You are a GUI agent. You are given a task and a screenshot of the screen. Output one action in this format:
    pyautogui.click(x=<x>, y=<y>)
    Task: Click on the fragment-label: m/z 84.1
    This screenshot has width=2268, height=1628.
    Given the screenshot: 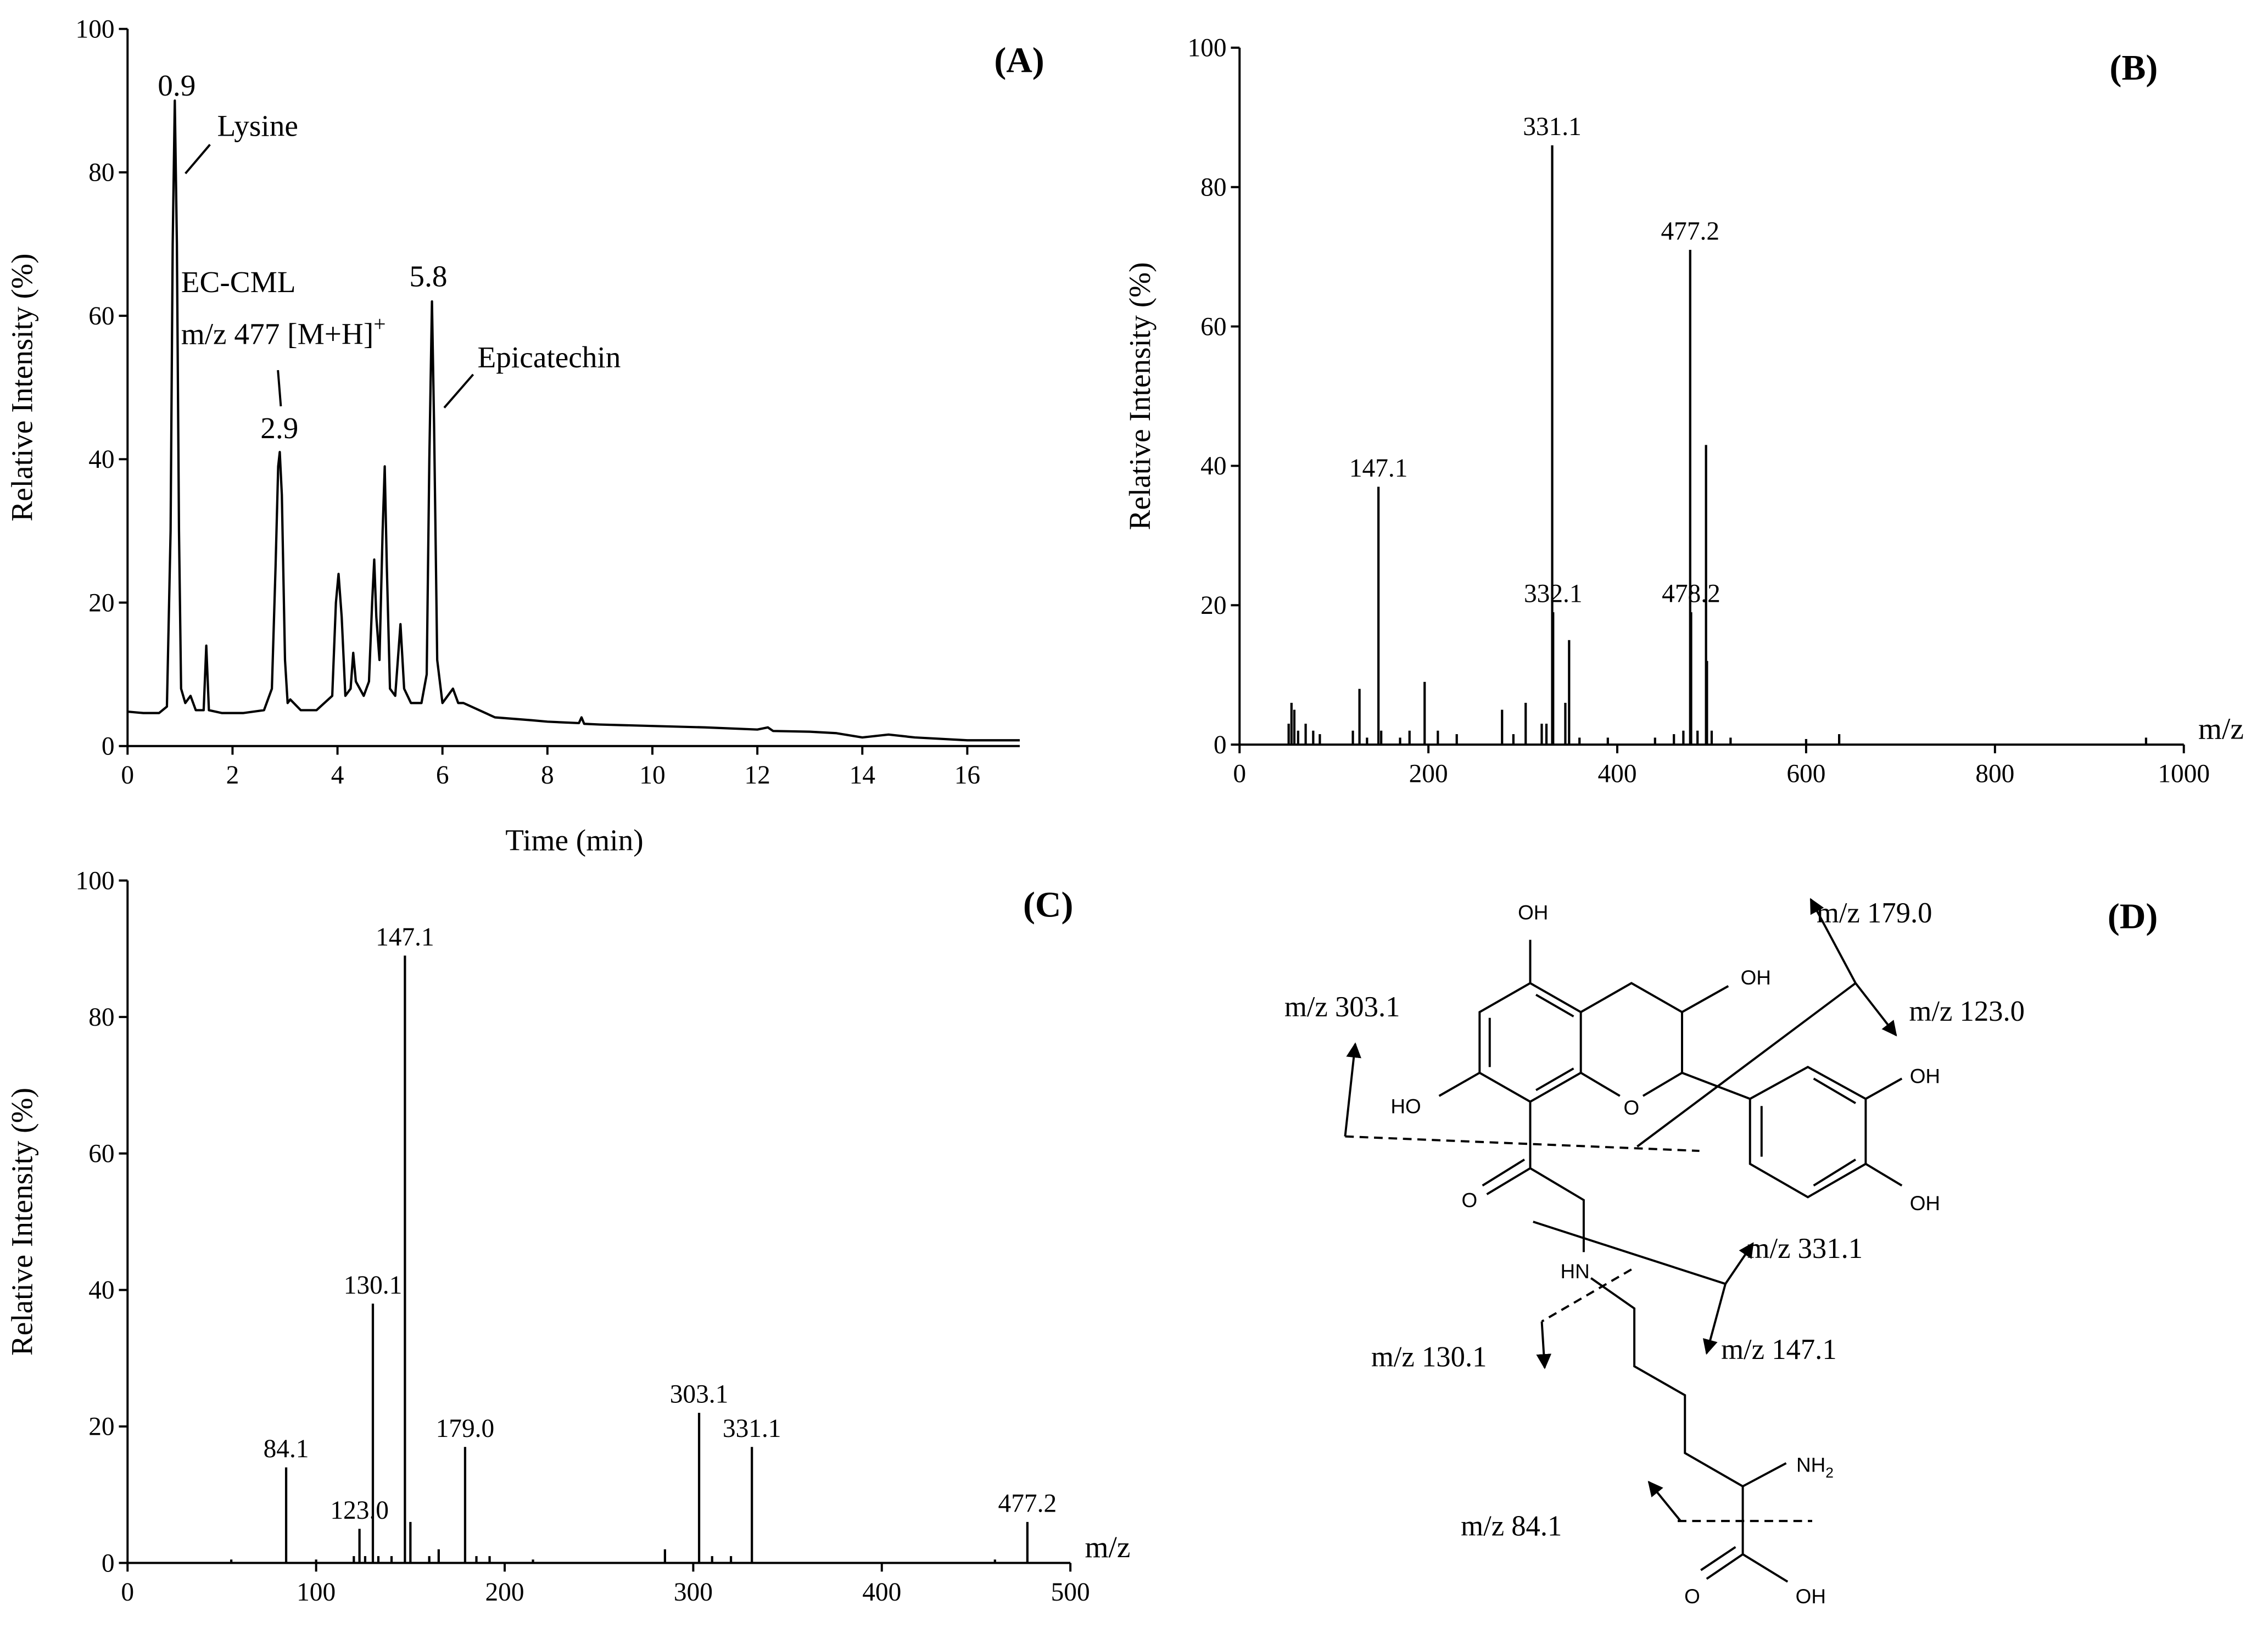 What is the action you would take?
    pyautogui.click(x=1512, y=1526)
    